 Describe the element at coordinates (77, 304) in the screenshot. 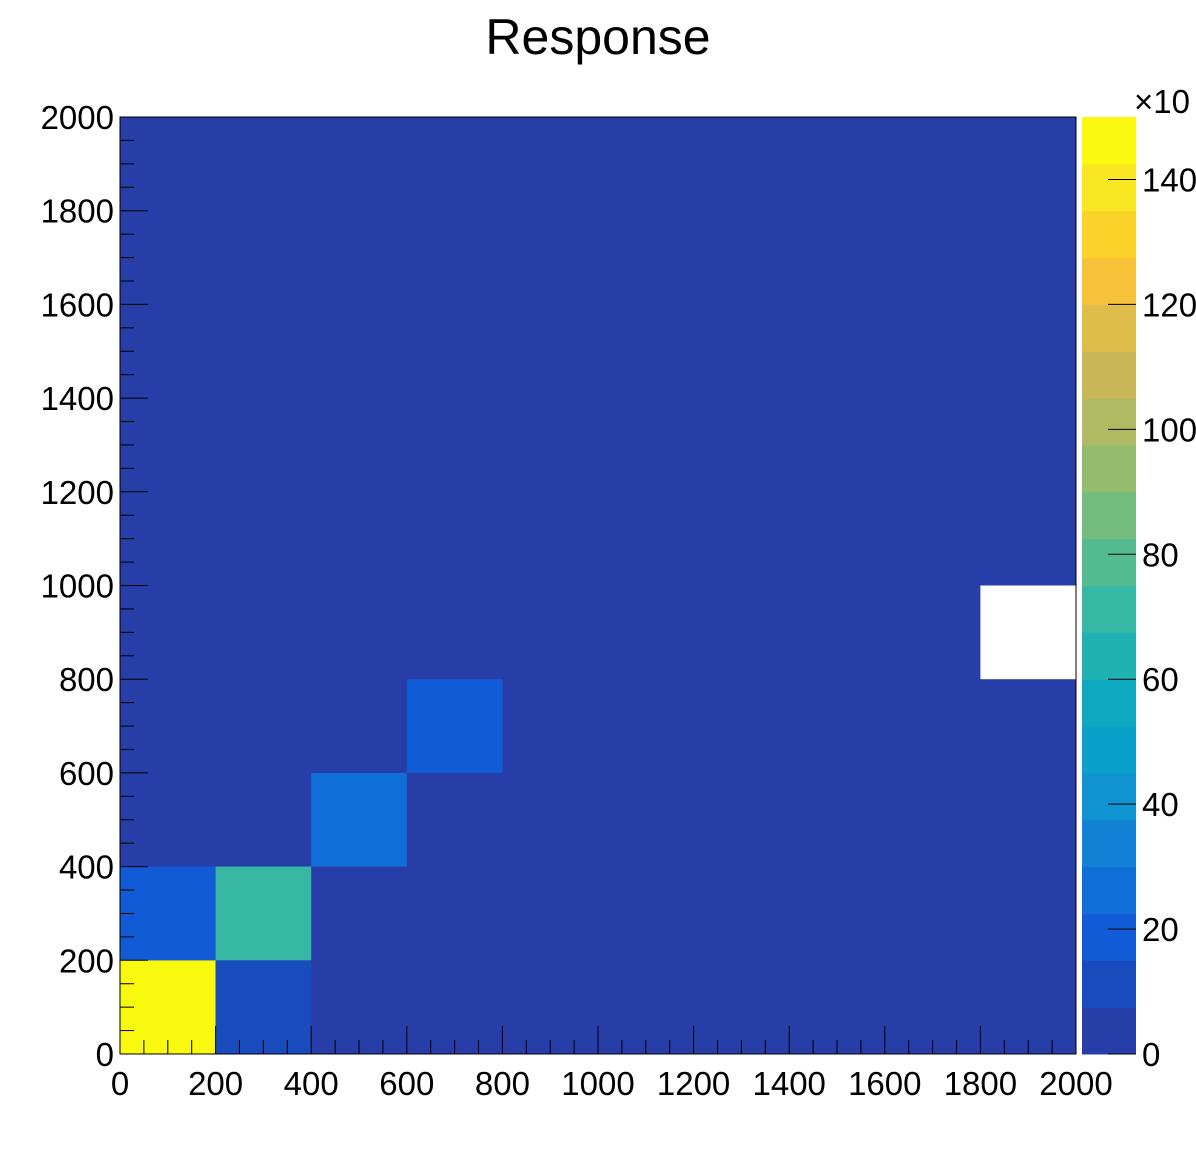

I see `y-tick-label: 1600` at that location.